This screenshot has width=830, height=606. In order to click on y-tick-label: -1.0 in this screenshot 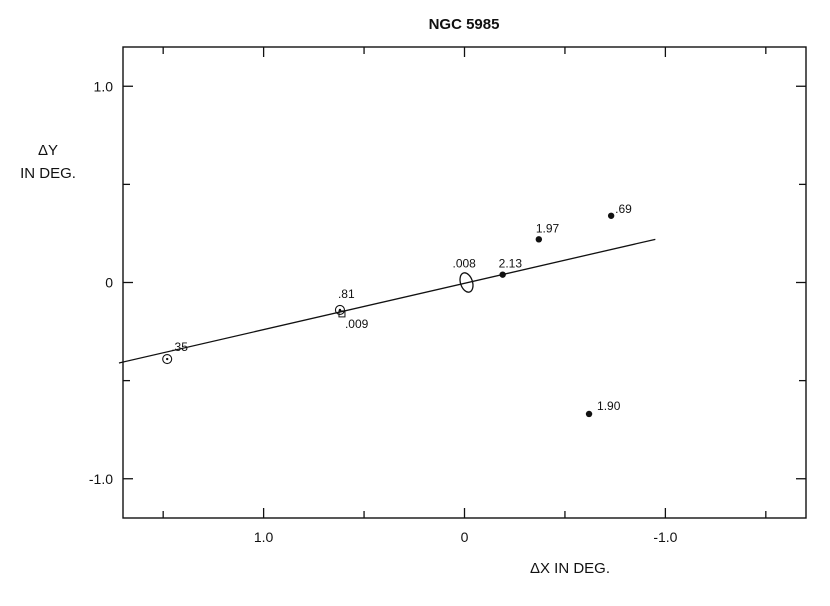, I will do `click(101, 479)`.